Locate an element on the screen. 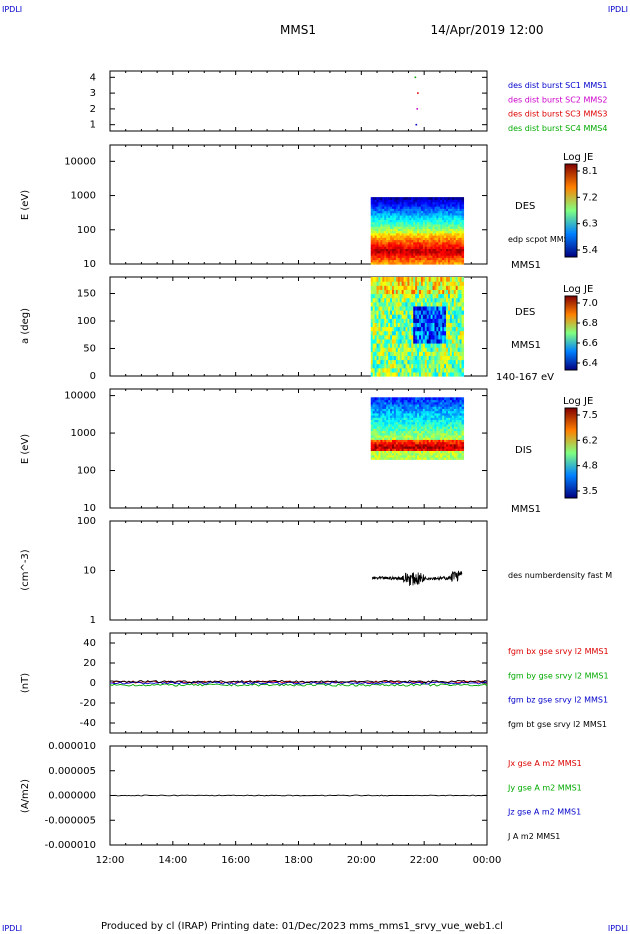 This screenshot has height=934, width=630. date-title: 14/Apr/2019 12:00 is located at coordinates (486, 30).